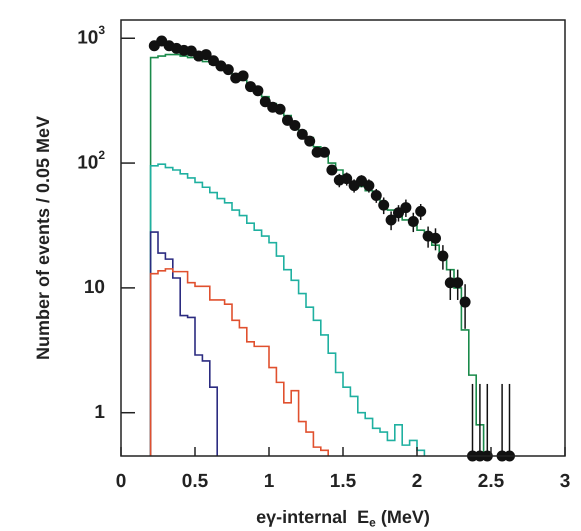 The width and height of the screenshot is (581, 531). I want to click on x-tick-label: 1.5, so click(343, 481).